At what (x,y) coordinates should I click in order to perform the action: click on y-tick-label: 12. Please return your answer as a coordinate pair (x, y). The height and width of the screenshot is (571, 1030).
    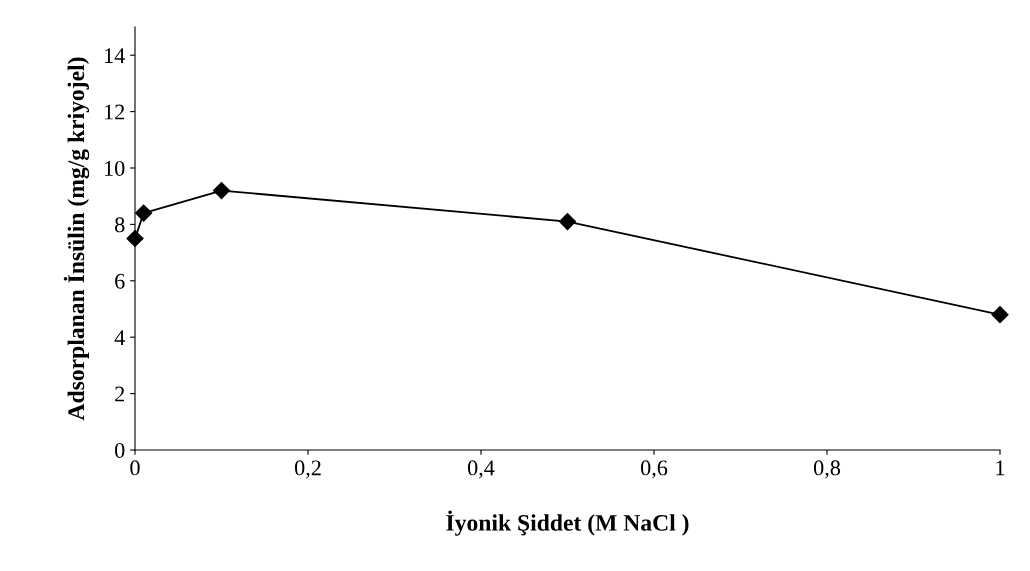
    Looking at the image, I should click on (115, 112).